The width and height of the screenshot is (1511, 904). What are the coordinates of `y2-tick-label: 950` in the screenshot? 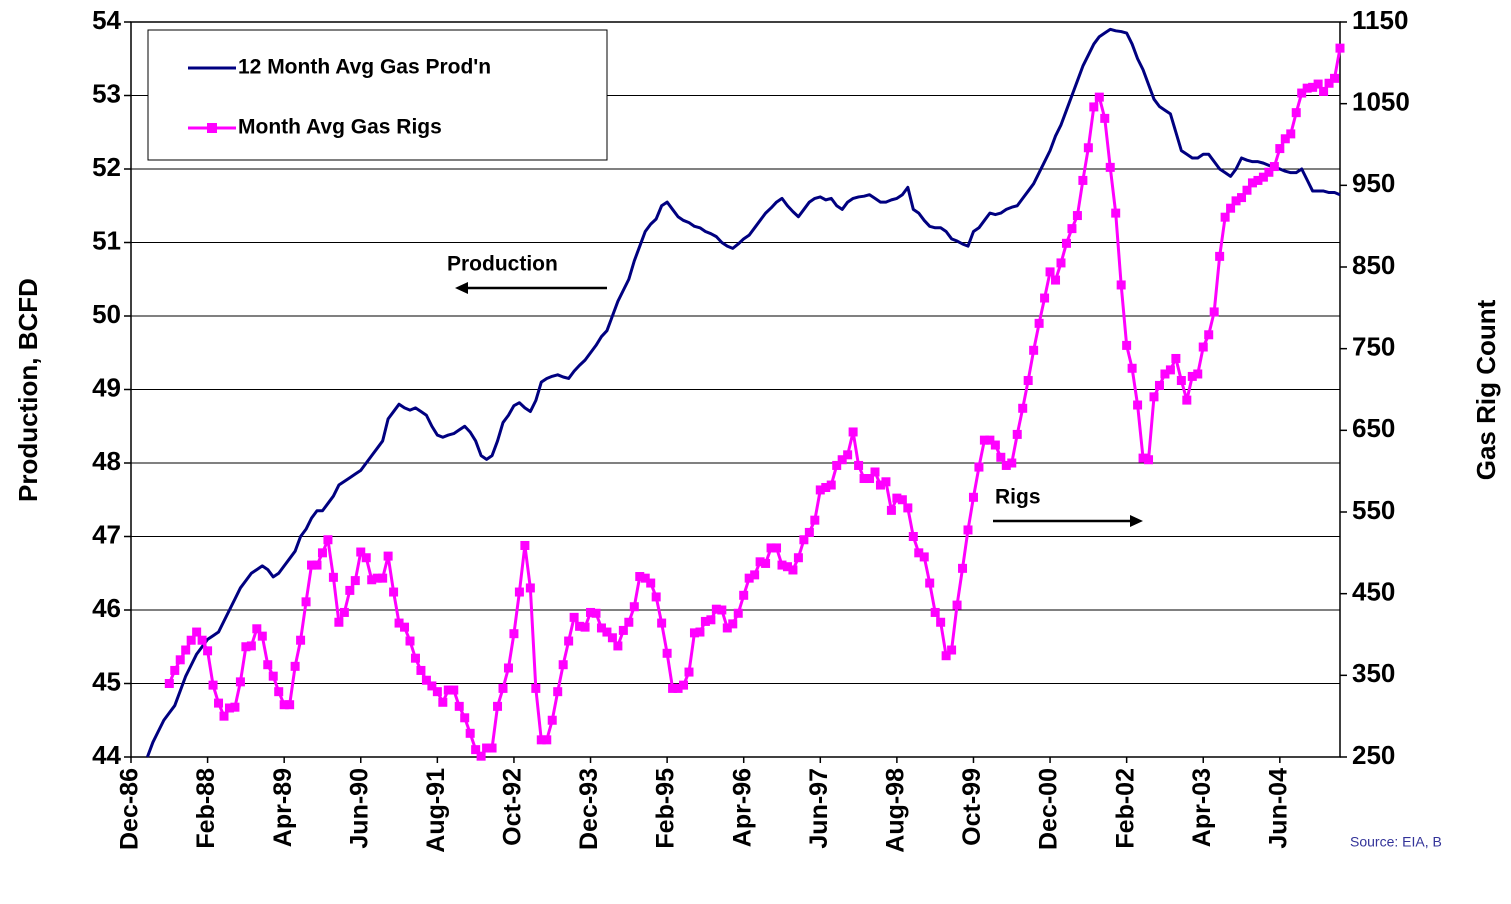 It's located at (1373, 183).